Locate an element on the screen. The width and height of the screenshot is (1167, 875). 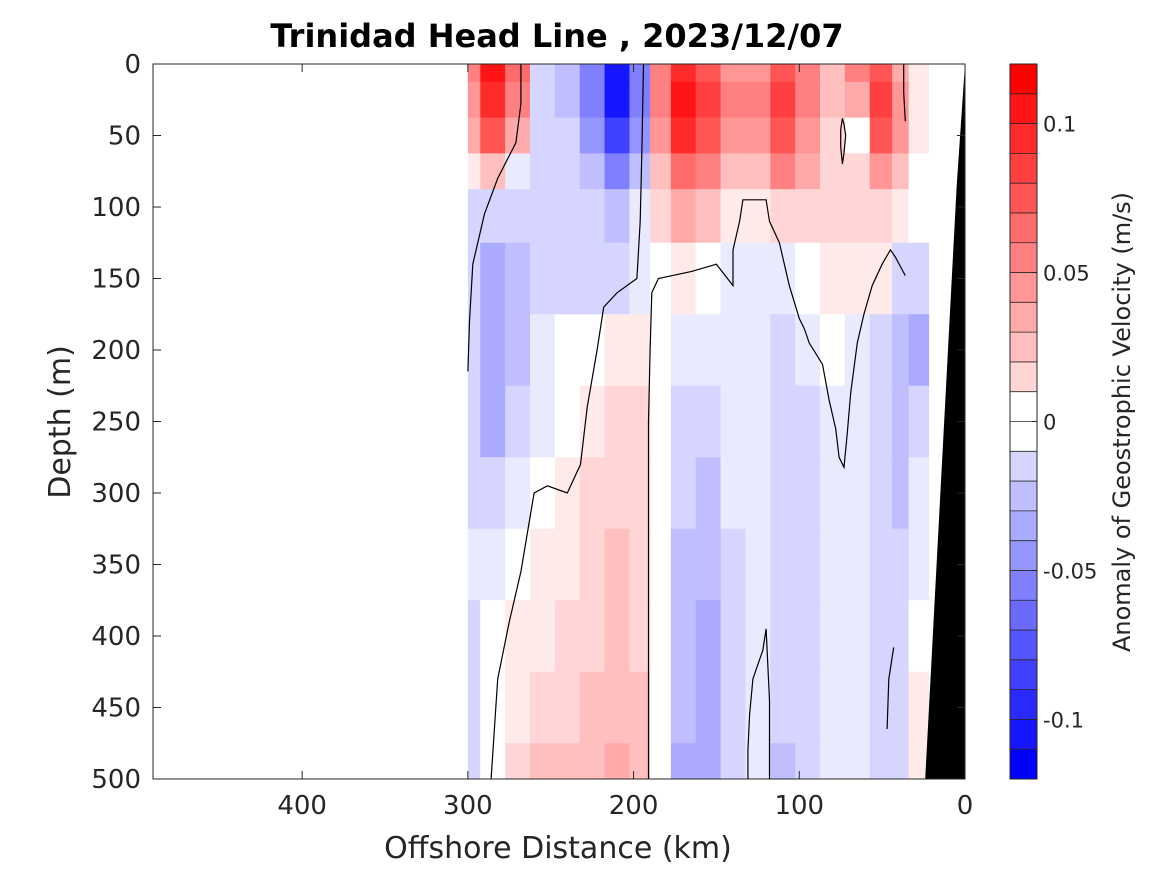
y-tick-label: 250 is located at coordinates (116, 423).